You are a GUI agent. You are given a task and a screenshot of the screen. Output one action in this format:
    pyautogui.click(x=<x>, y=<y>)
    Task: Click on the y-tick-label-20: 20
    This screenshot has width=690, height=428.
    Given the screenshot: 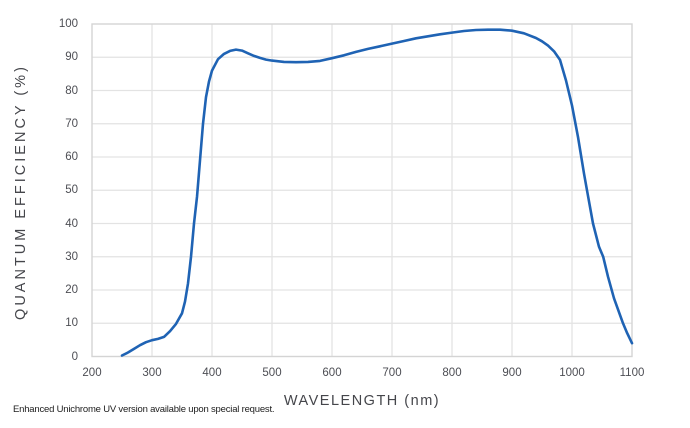 What is the action you would take?
    pyautogui.click(x=71, y=290)
    